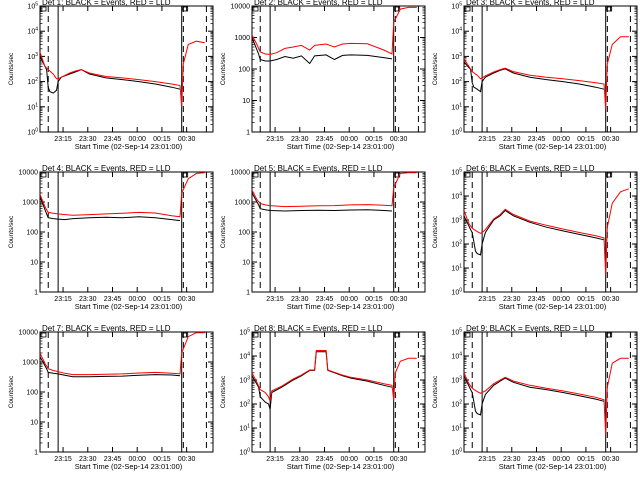 The width and height of the screenshot is (640, 480). Describe the element at coordinates (530, 328) in the screenshot. I see `chart-title: Det 9: BLACK = Events, RED = LLD` at that location.